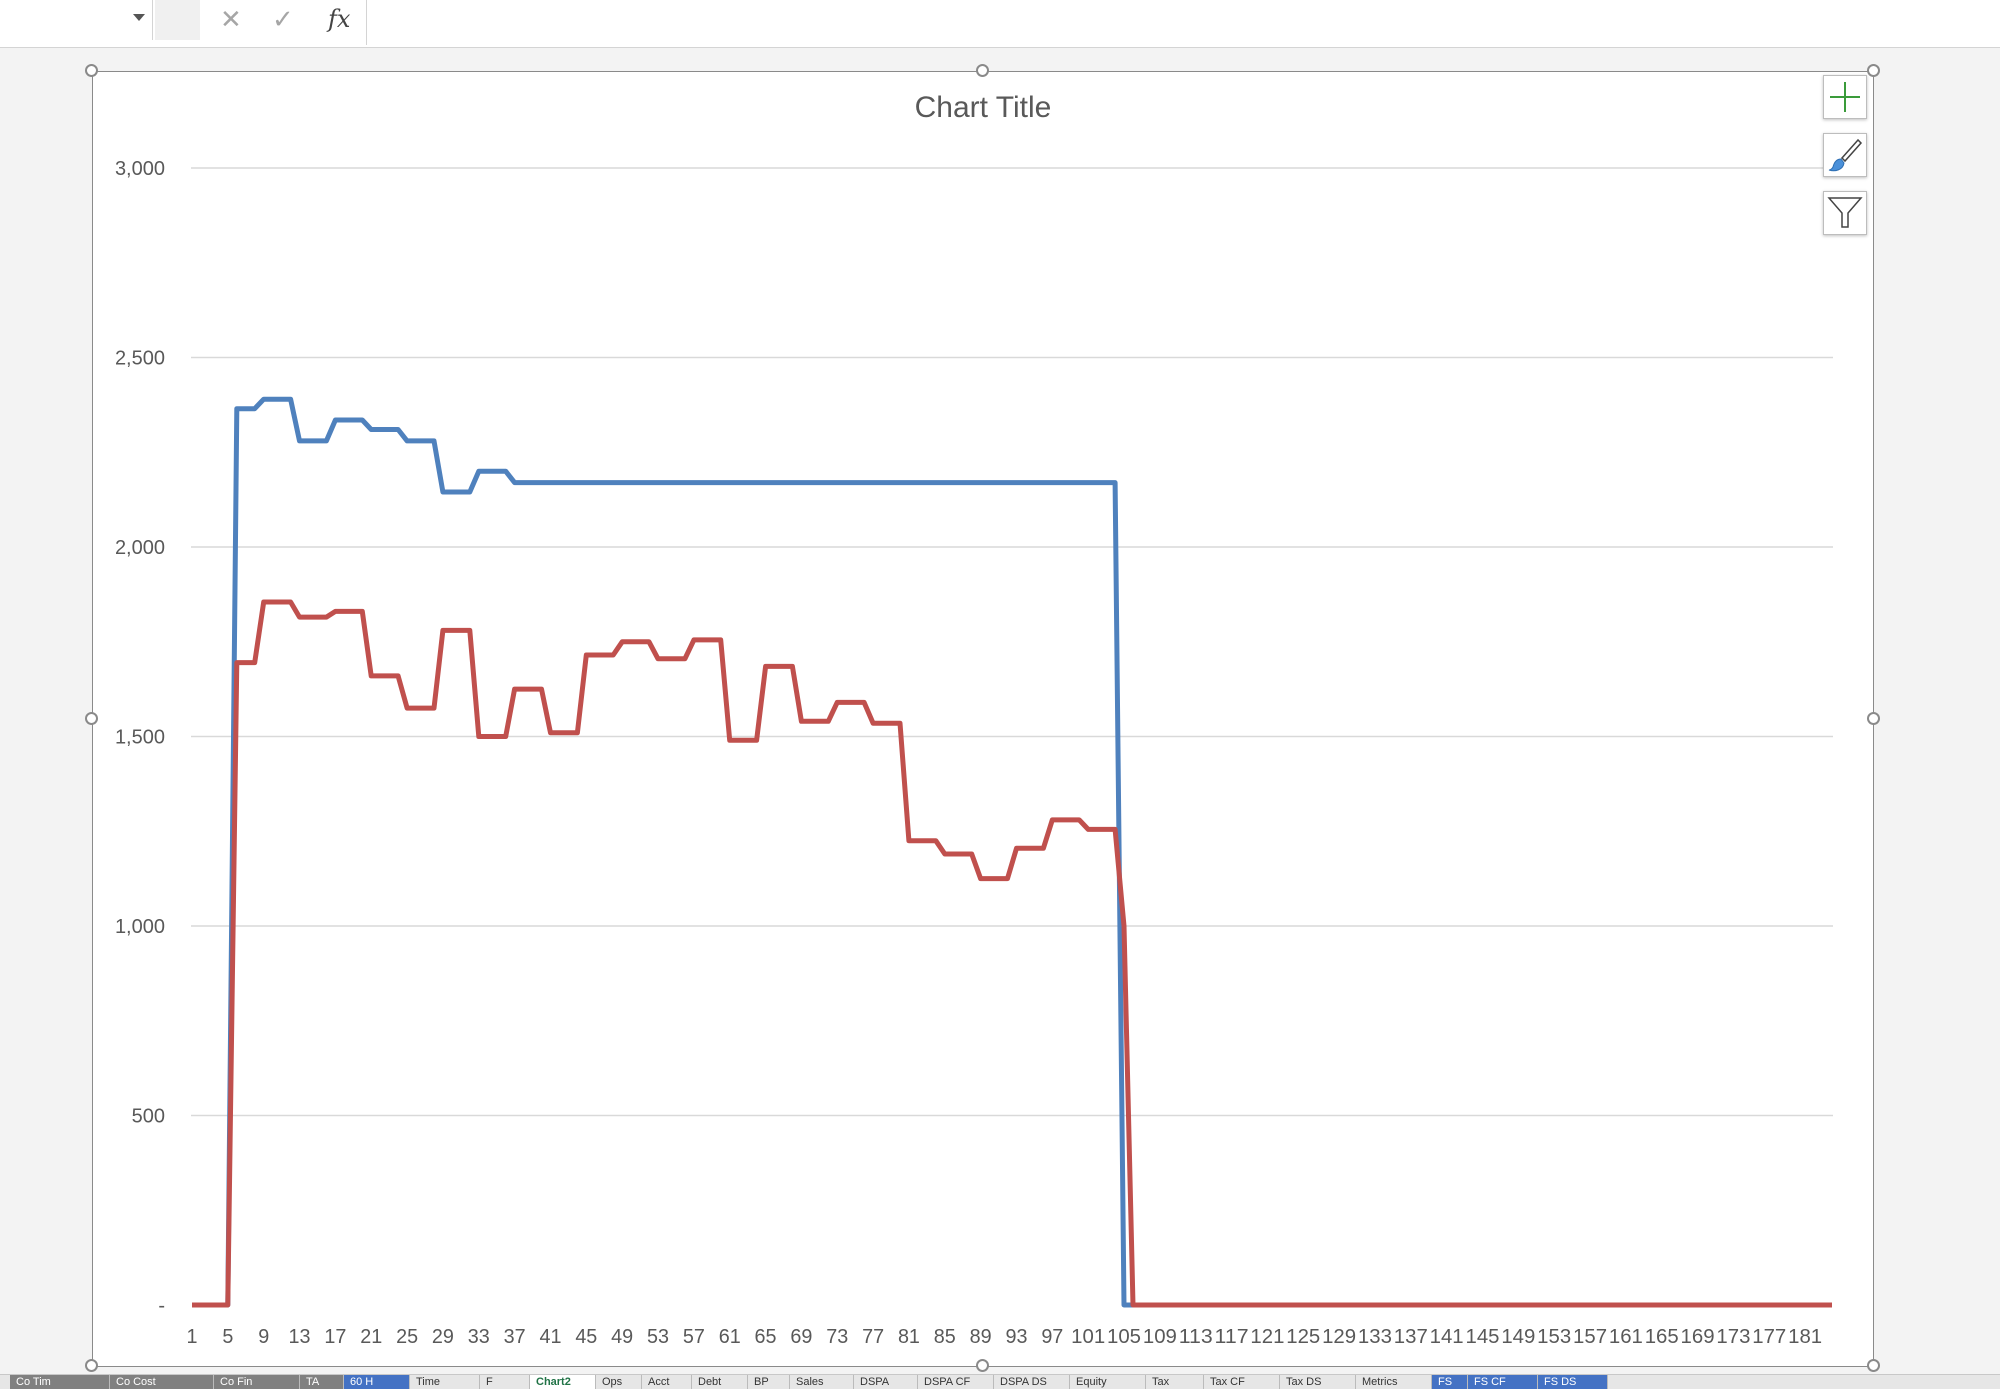 This screenshot has width=2000, height=1389. I want to click on sheet-tab: FS DS, so click(1573, 1382).